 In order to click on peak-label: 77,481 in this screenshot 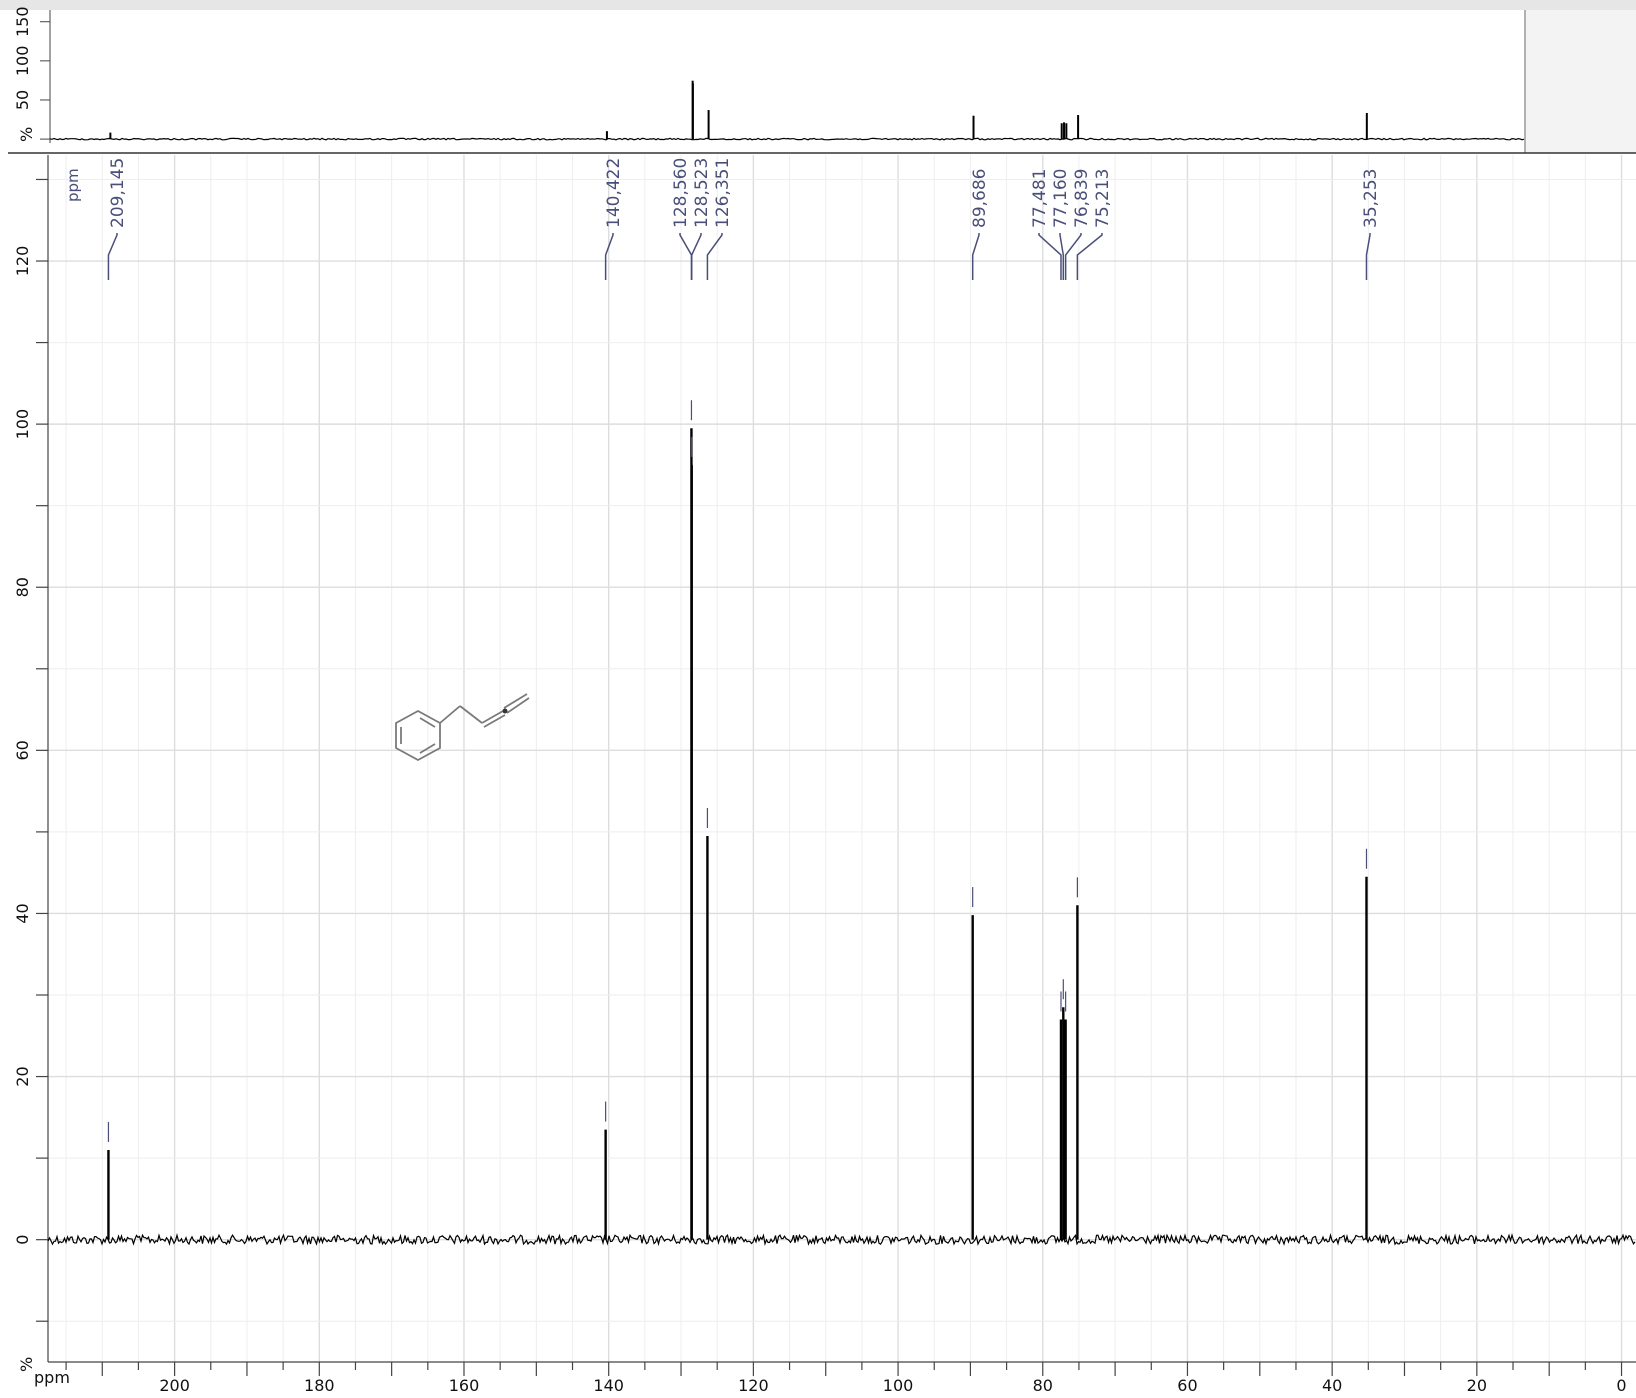, I will do `click(1040, 198)`.